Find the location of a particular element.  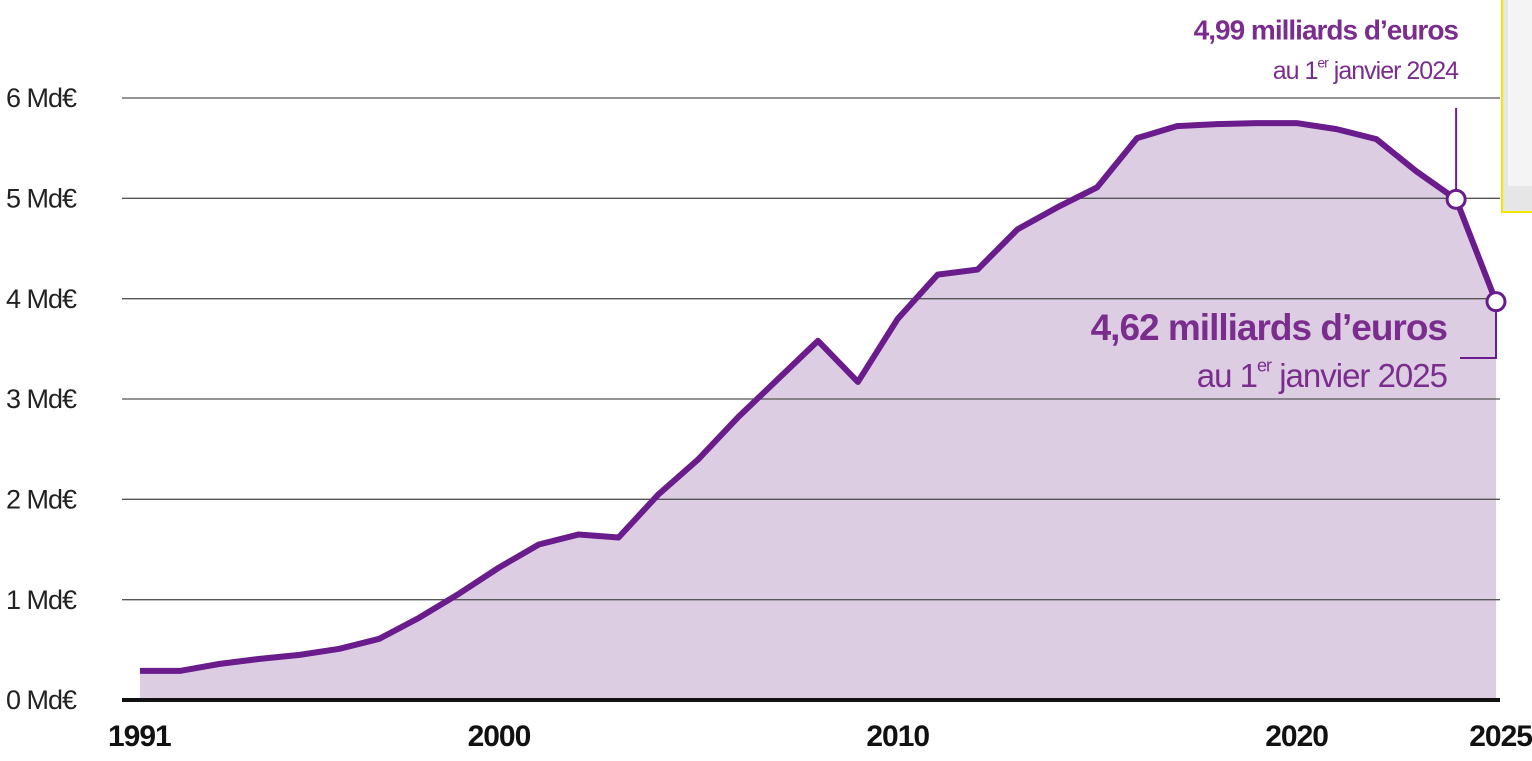

y-tick-label: 3 Md€ is located at coordinates (41, 399).